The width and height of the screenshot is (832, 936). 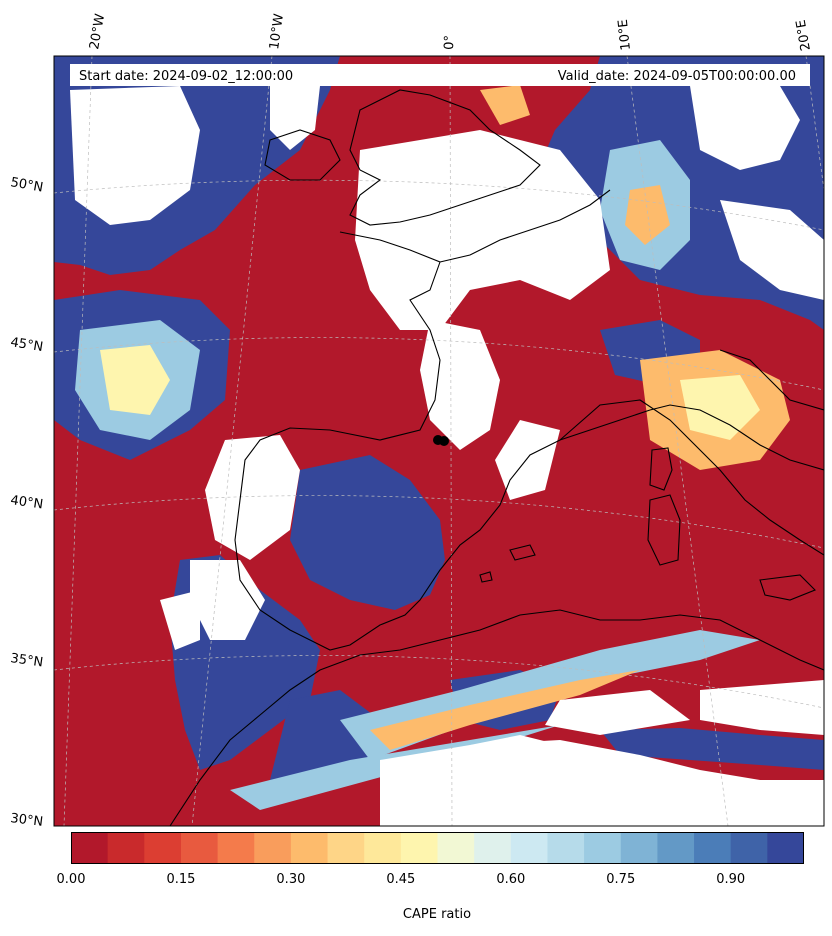 What do you see at coordinates (26, 185) in the screenshot?
I see `lat-label-50n: 50°N` at bounding box center [26, 185].